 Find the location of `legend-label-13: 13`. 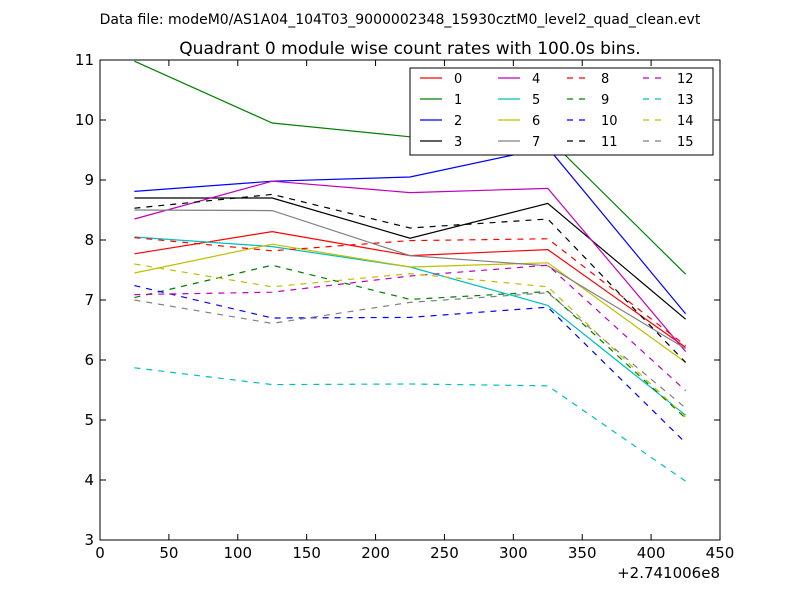

legend-label-13: 13 is located at coordinates (685, 100).